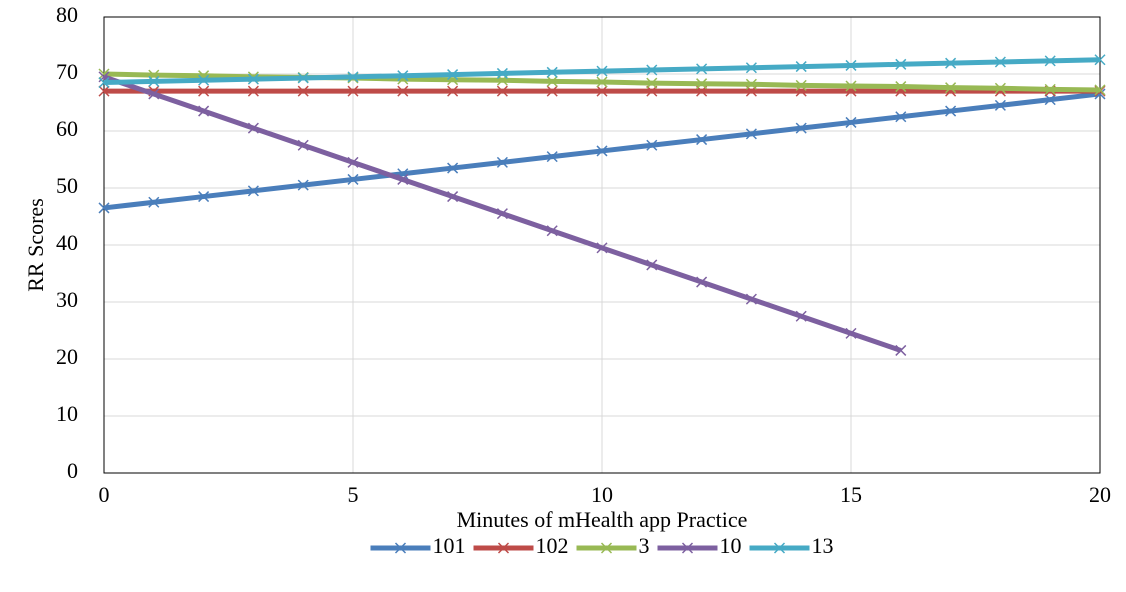 The height and width of the screenshot is (592, 1126). I want to click on y-tick-label: 40, so click(67, 242).